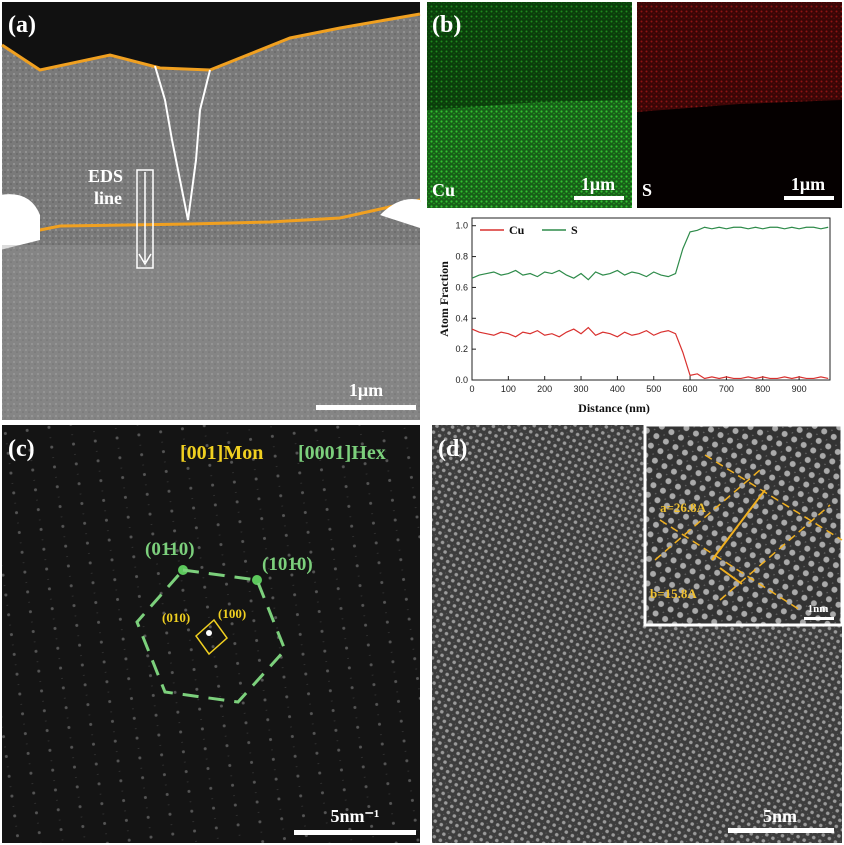 The image size is (844, 845). Describe the element at coordinates (738, 537) in the screenshot. I see `measure` at that location.